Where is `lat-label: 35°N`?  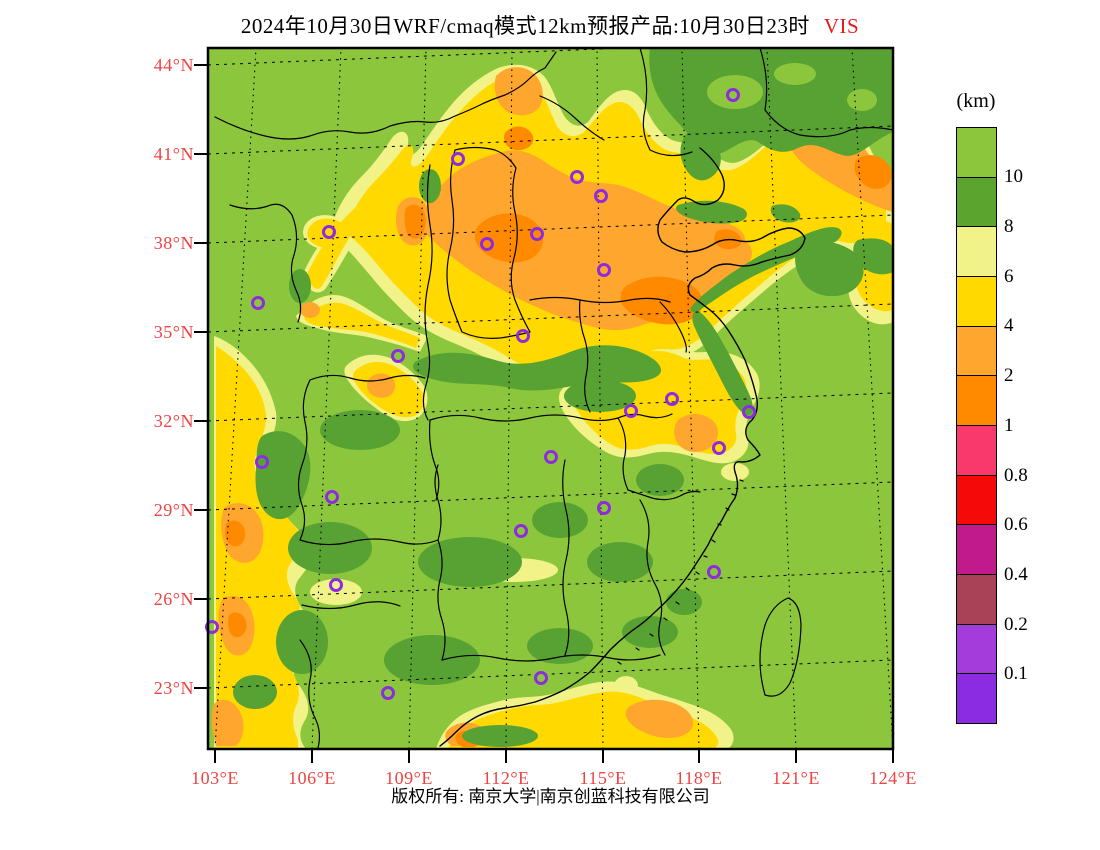 lat-label: 35°N is located at coordinates (173, 332).